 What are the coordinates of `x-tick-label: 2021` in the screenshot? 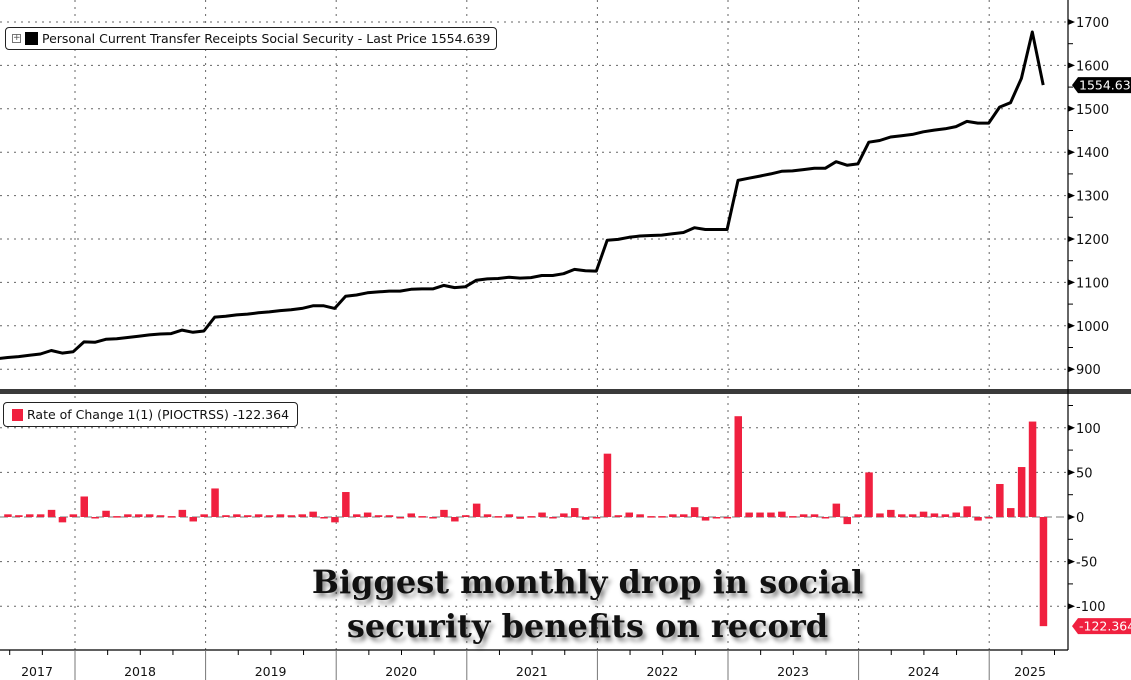 It's located at (532, 671).